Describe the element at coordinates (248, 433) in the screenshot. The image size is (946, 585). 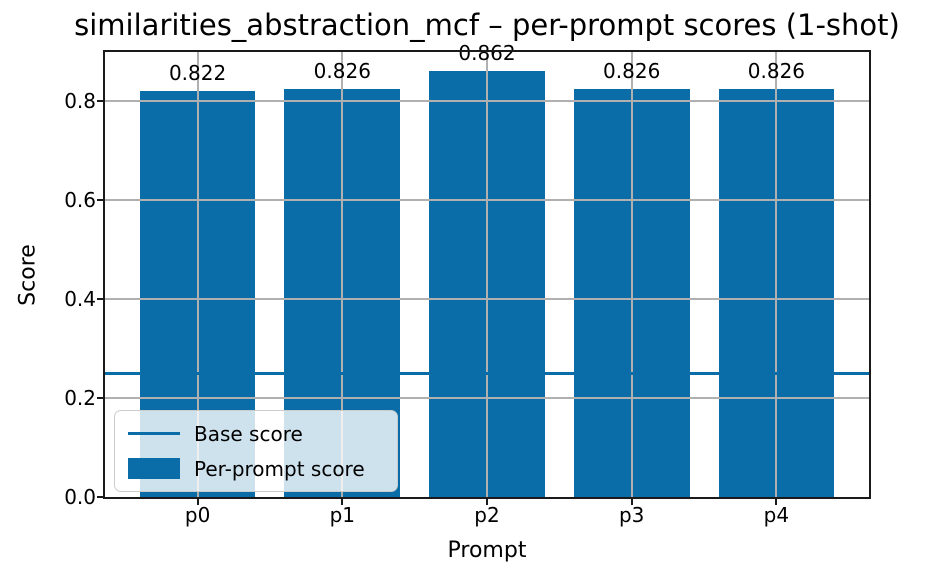
I see `legend-label-base-score: Base score` at that location.